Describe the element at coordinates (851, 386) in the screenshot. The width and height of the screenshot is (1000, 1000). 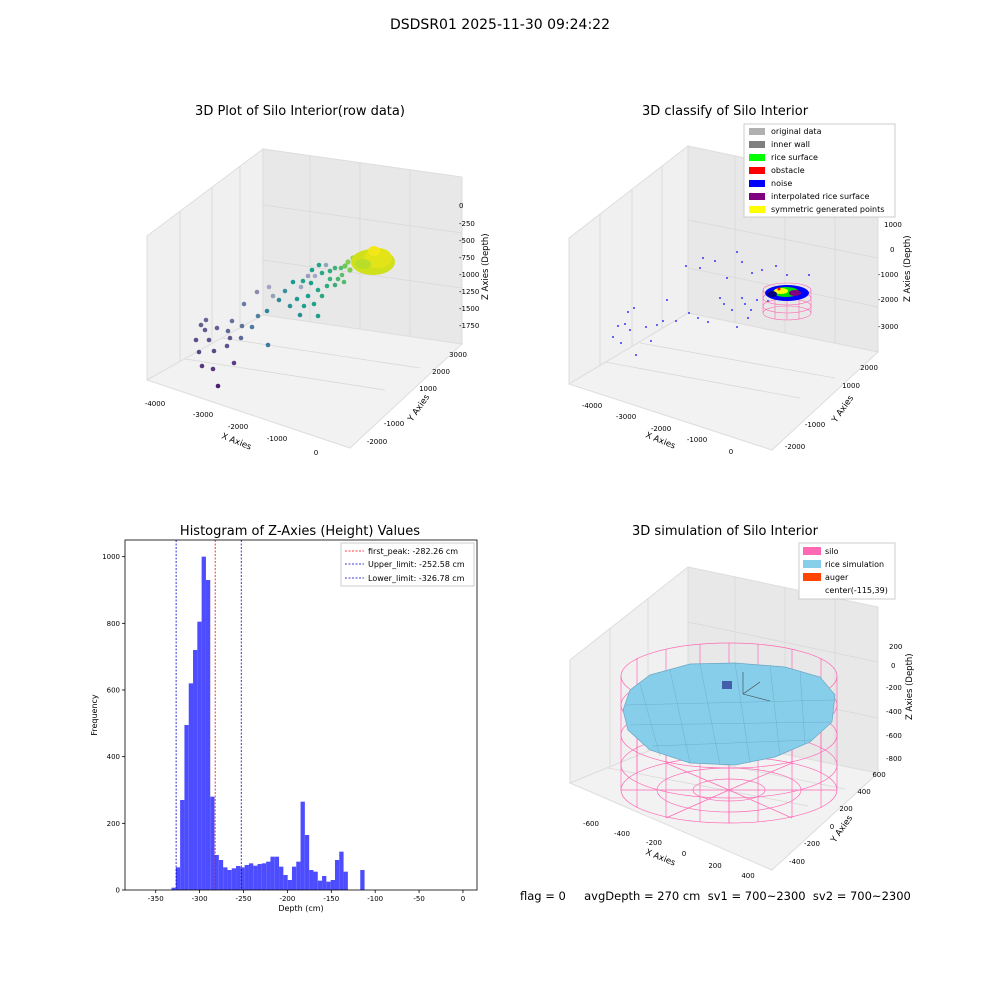
I see `panel2-y-tick: 1000` at that location.